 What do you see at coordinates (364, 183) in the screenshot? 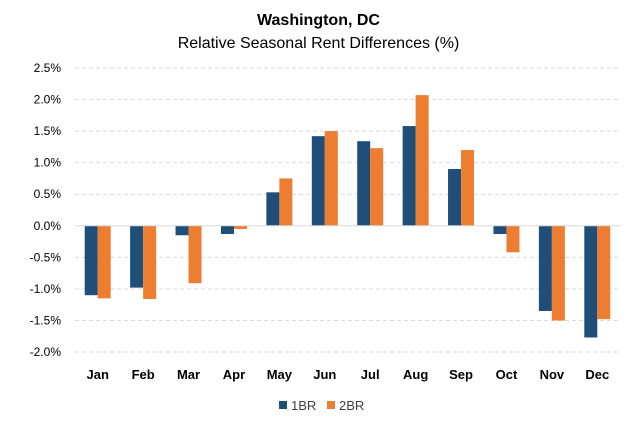
I see `bar-1br-jul` at bounding box center [364, 183].